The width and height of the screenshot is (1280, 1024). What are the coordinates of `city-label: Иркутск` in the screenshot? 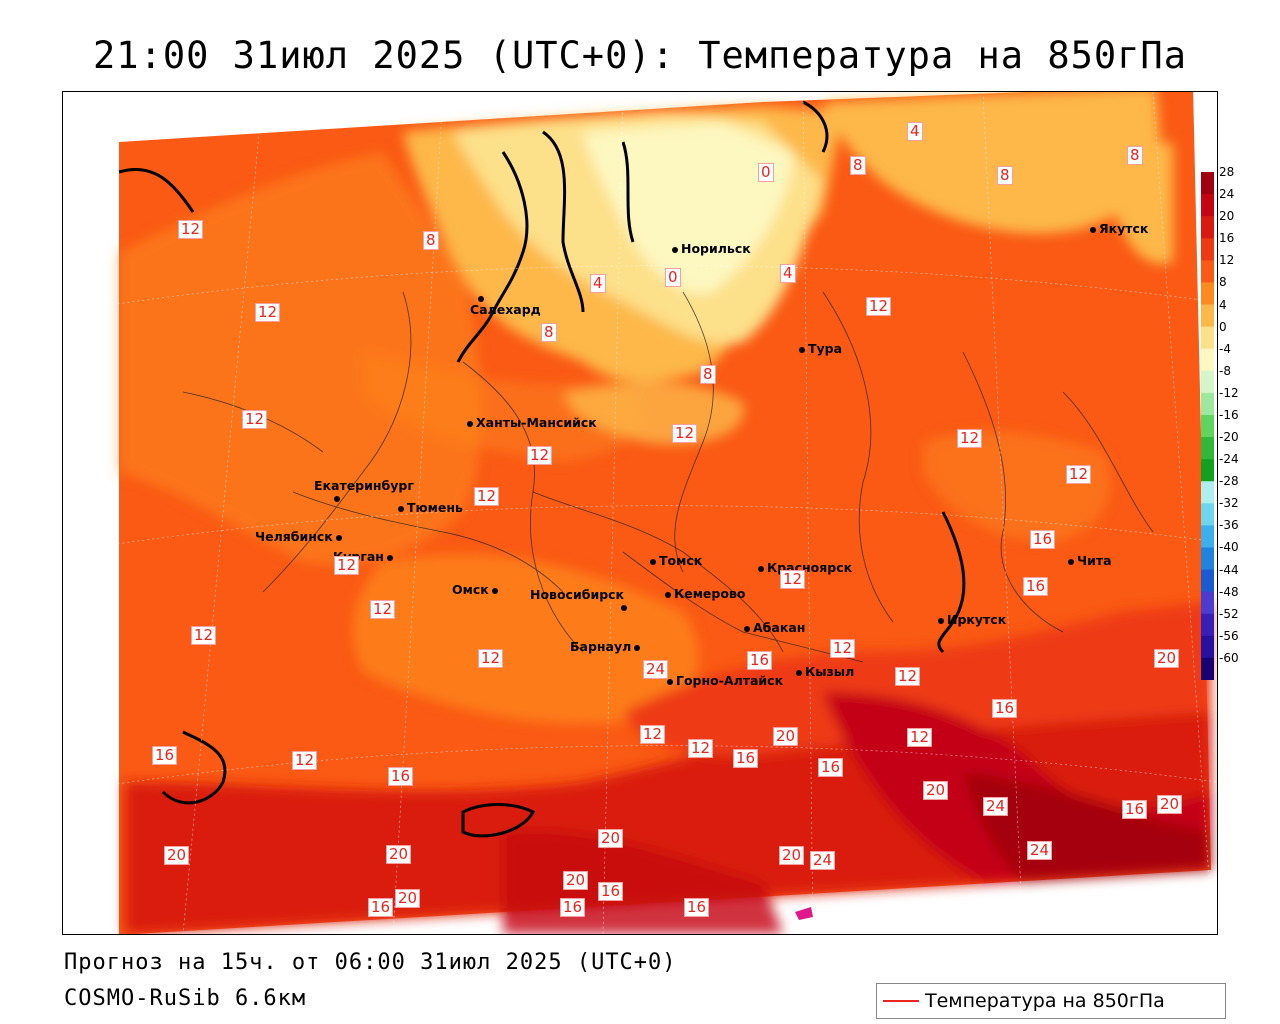 It's located at (977, 619).